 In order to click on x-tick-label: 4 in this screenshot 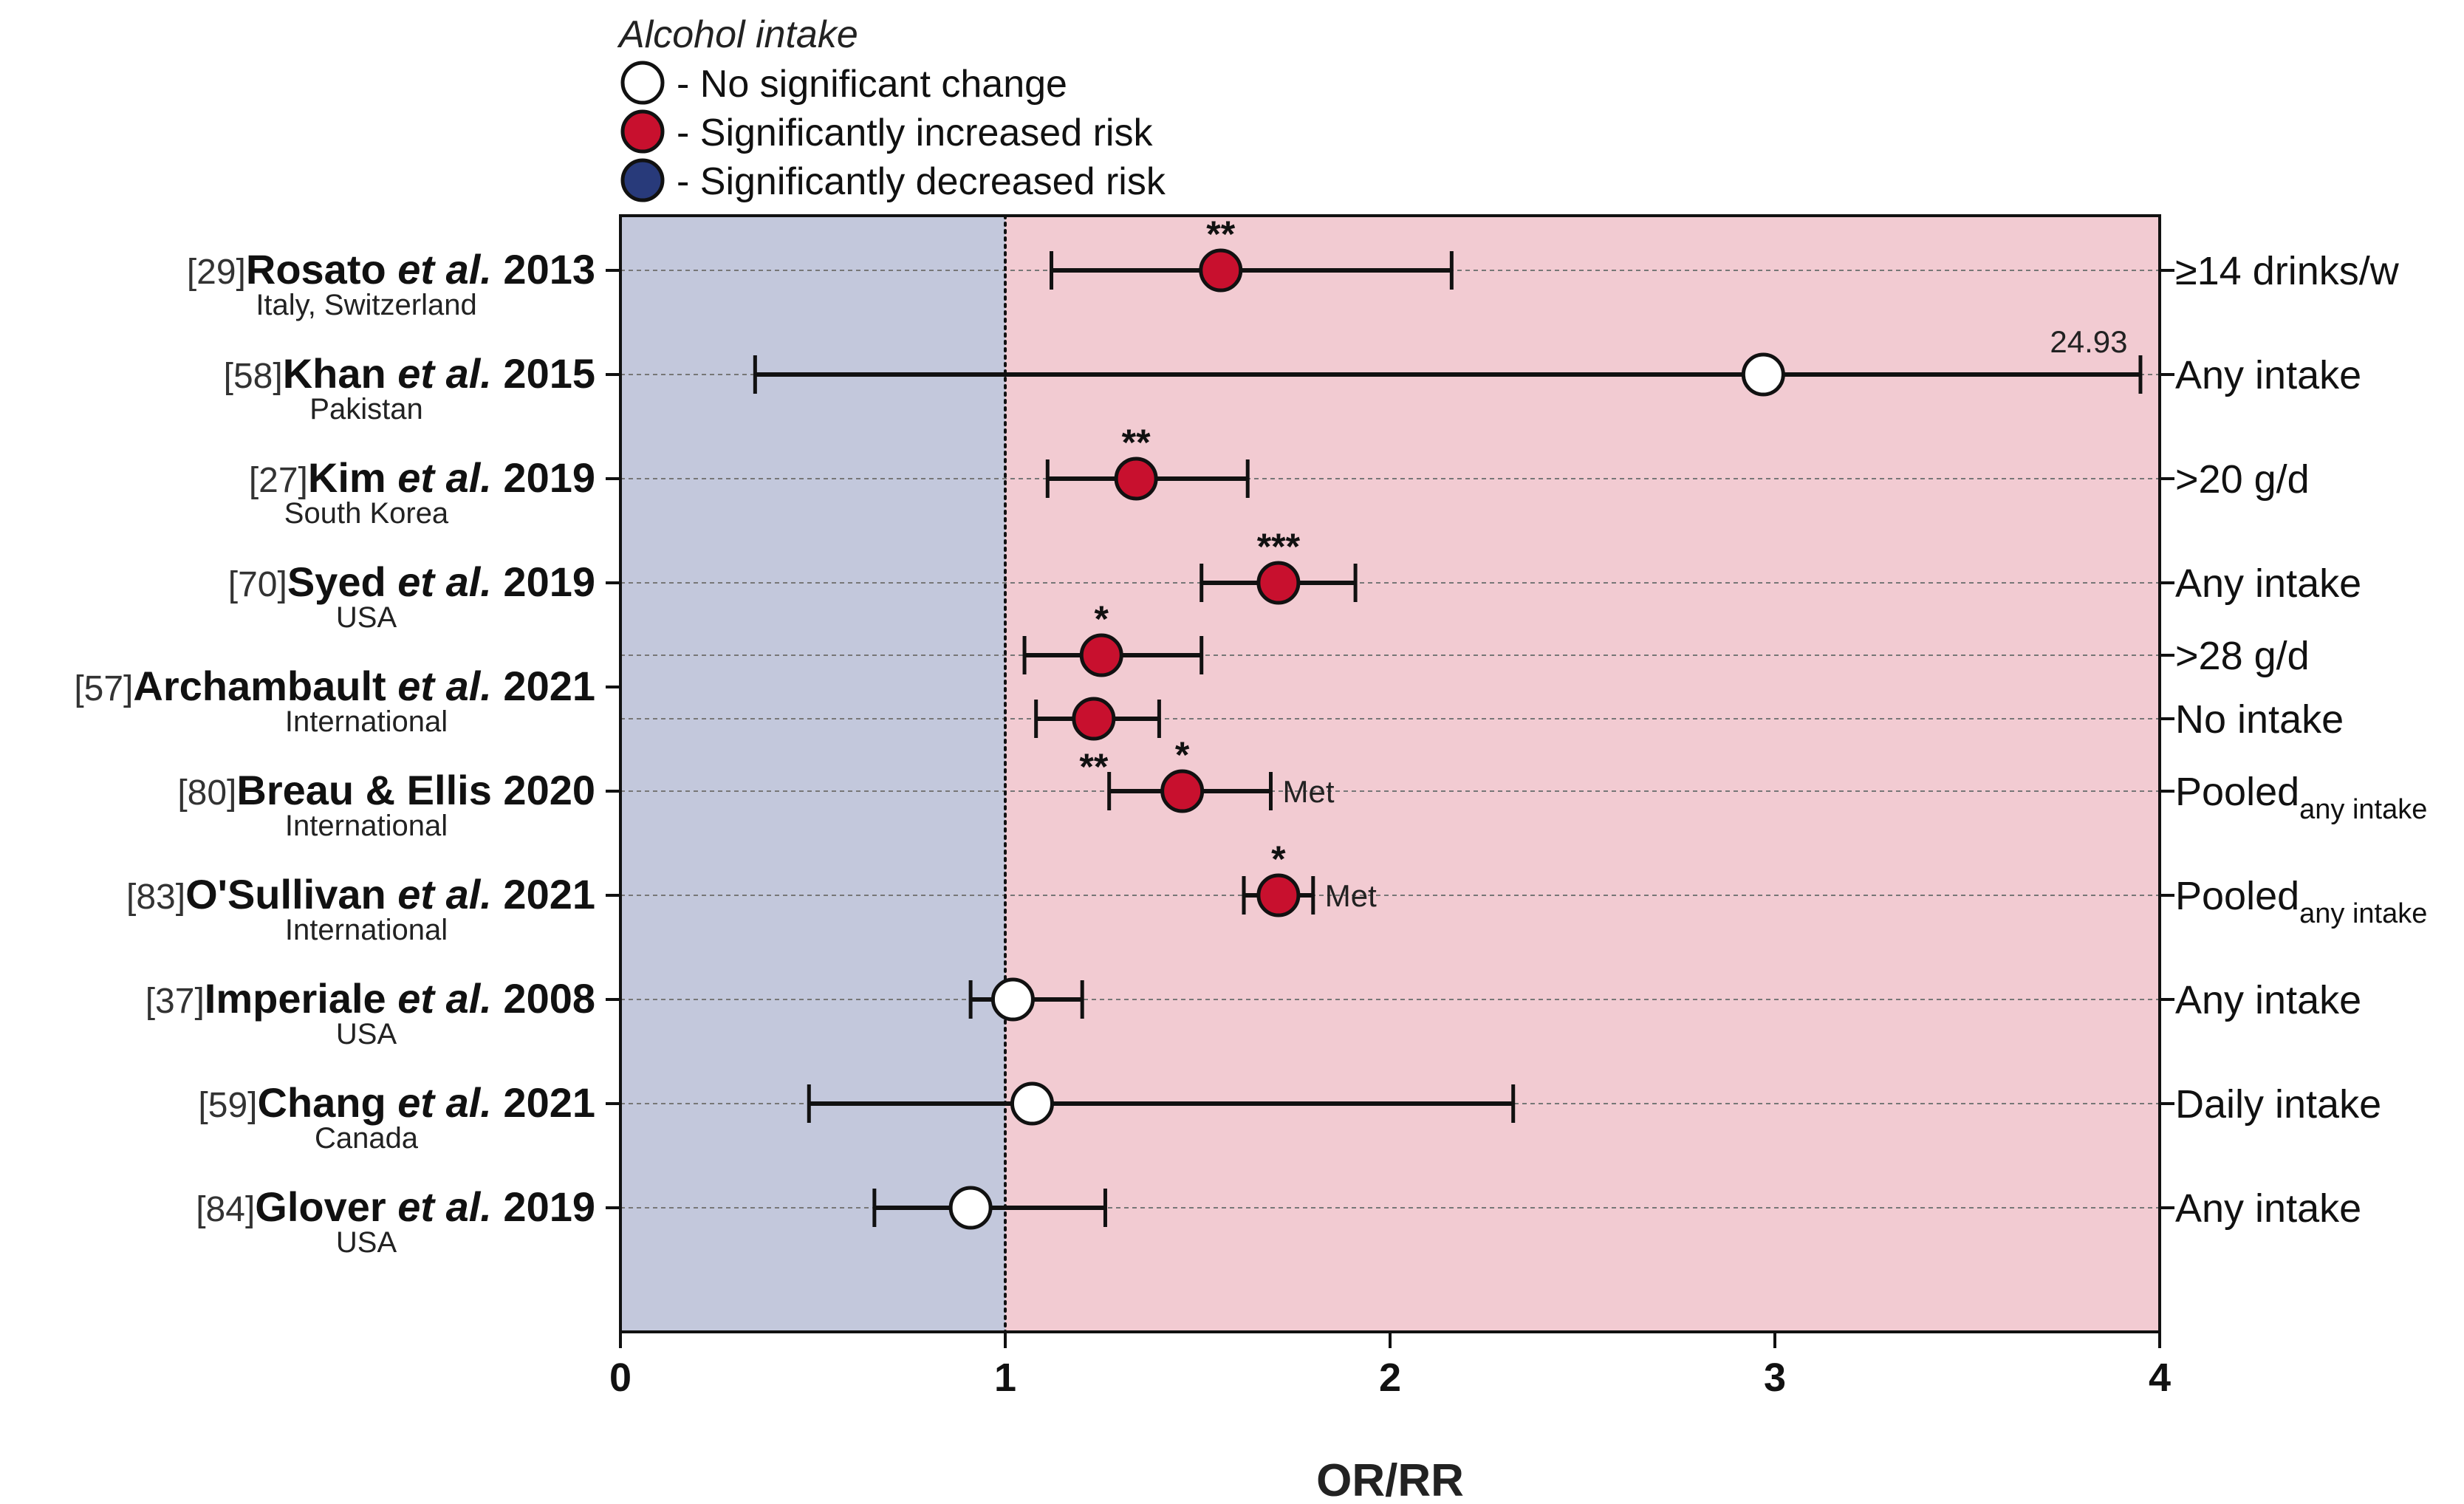, I will do `click(2160, 1378)`.